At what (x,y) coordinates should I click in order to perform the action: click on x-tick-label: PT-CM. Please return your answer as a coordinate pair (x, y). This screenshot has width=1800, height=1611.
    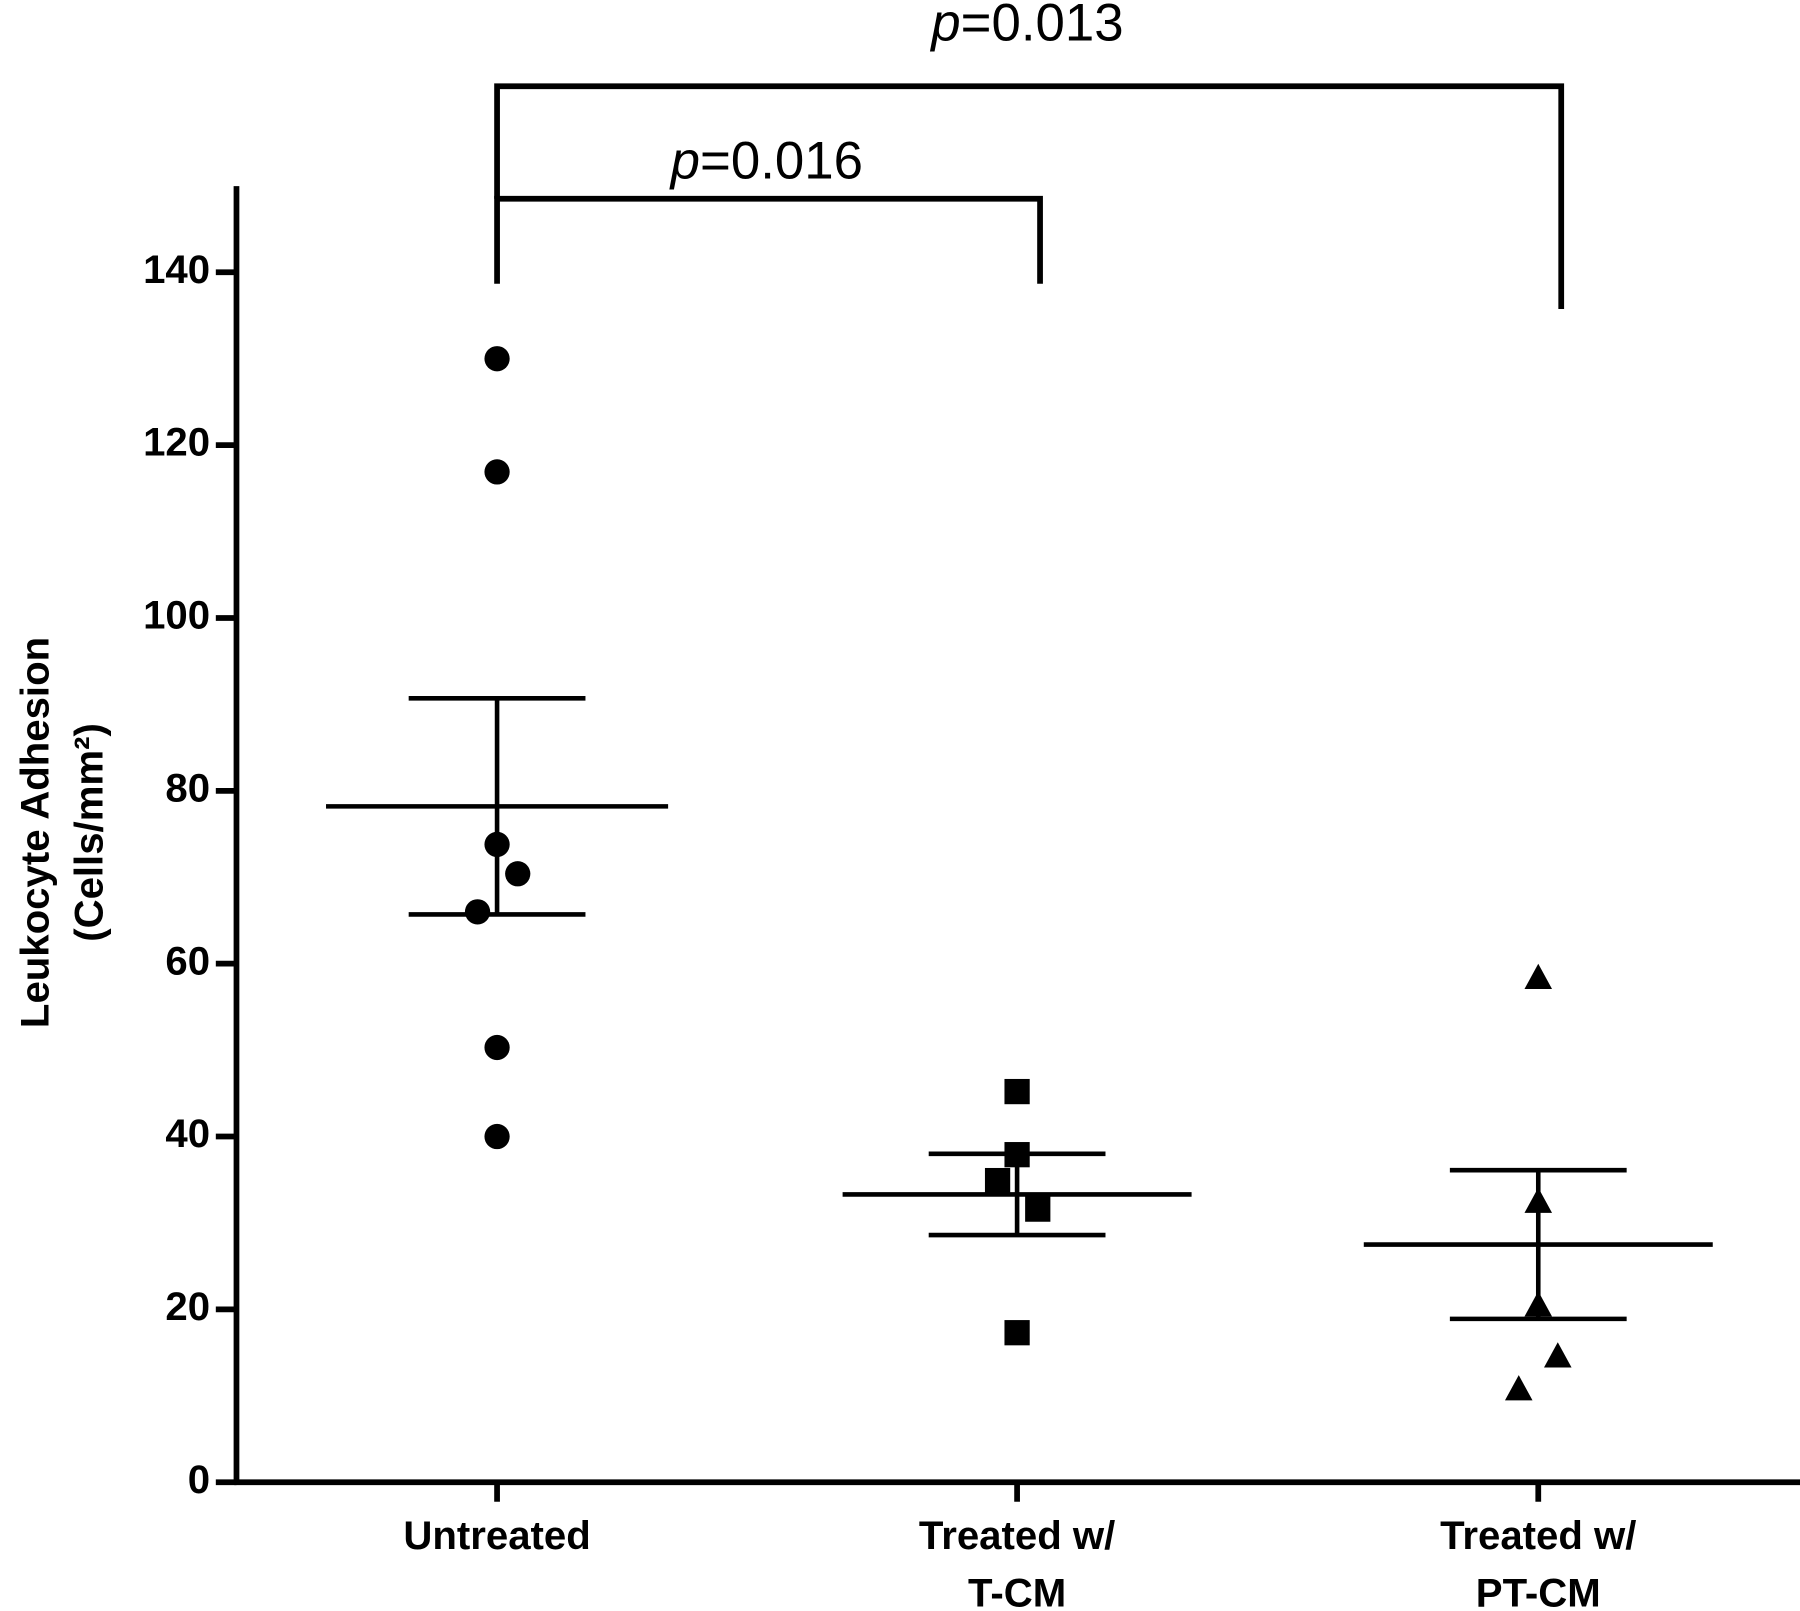
    Looking at the image, I should click on (1538, 1590).